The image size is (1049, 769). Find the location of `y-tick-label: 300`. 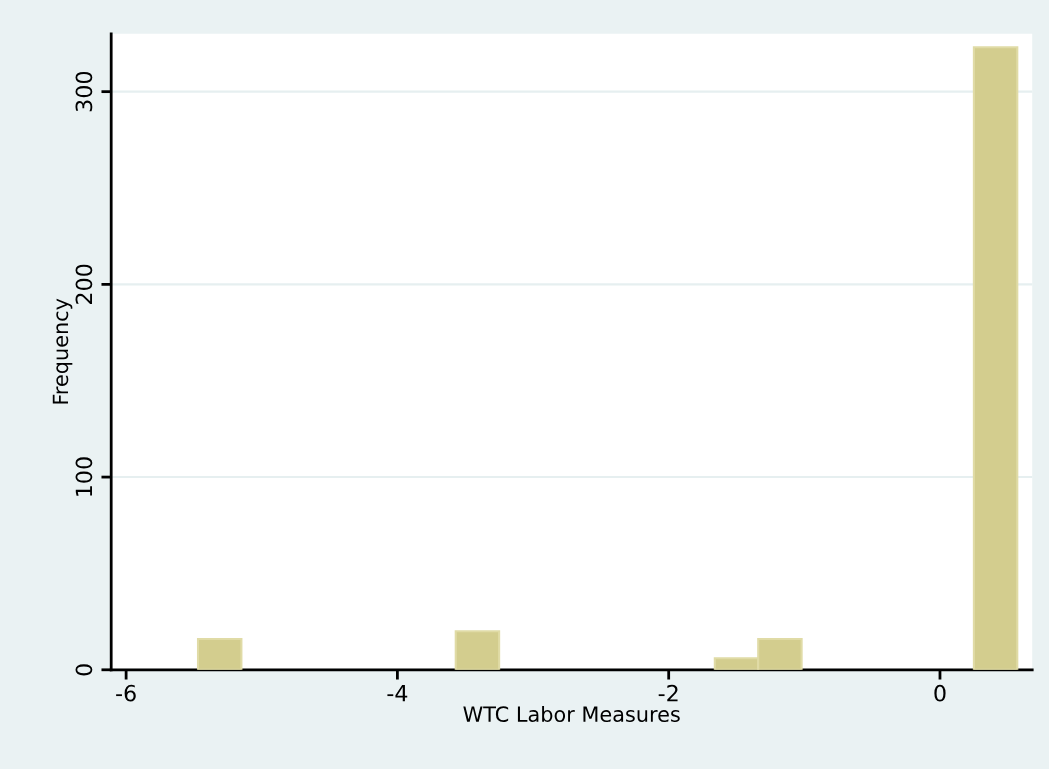

y-tick-label: 300 is located at coordinates (84, 91).